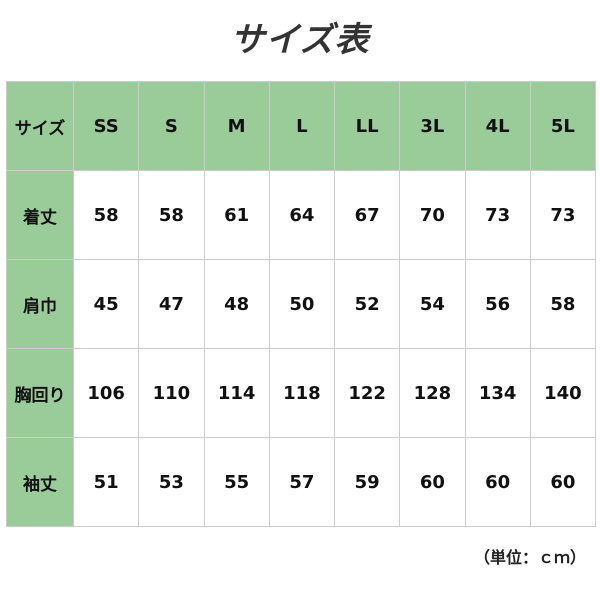  Describe the element at coordinates (529, 557) in the screenshot. I see `unit-note: （単位：ｃｍ）` at that location.